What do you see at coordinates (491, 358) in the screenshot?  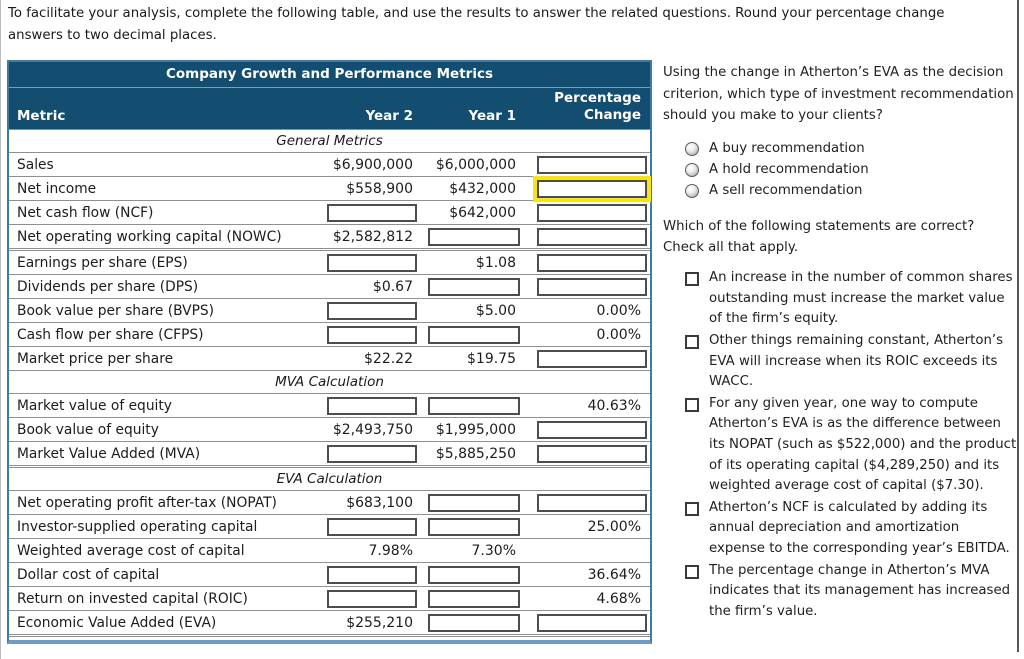 I see `cell-value: $19.75` at bounding box center [491, 358].